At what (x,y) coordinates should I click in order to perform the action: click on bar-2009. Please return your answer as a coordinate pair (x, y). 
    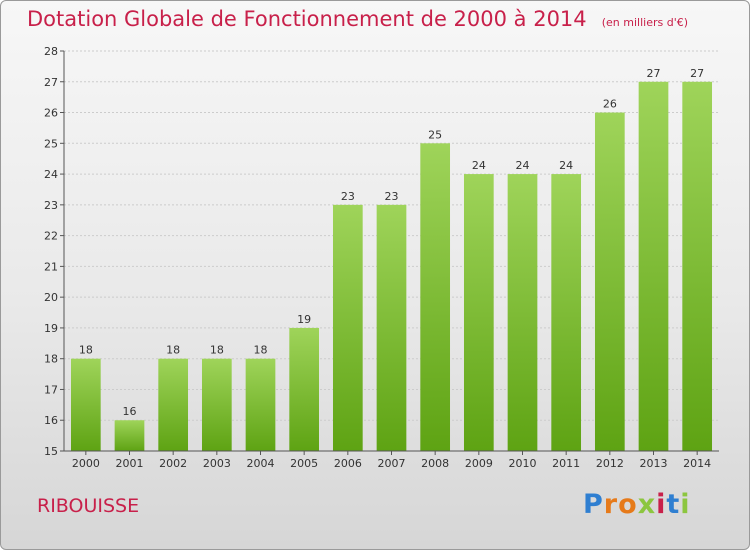
    Looking at the image, I should click on (478, 313).